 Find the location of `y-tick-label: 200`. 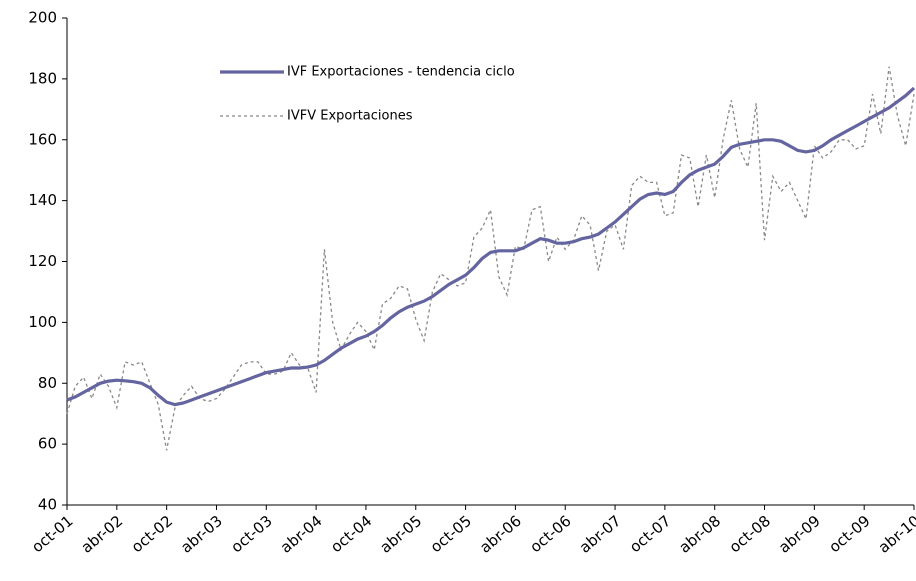

y-tick-label: 200 is located at coordinates (42, 18).